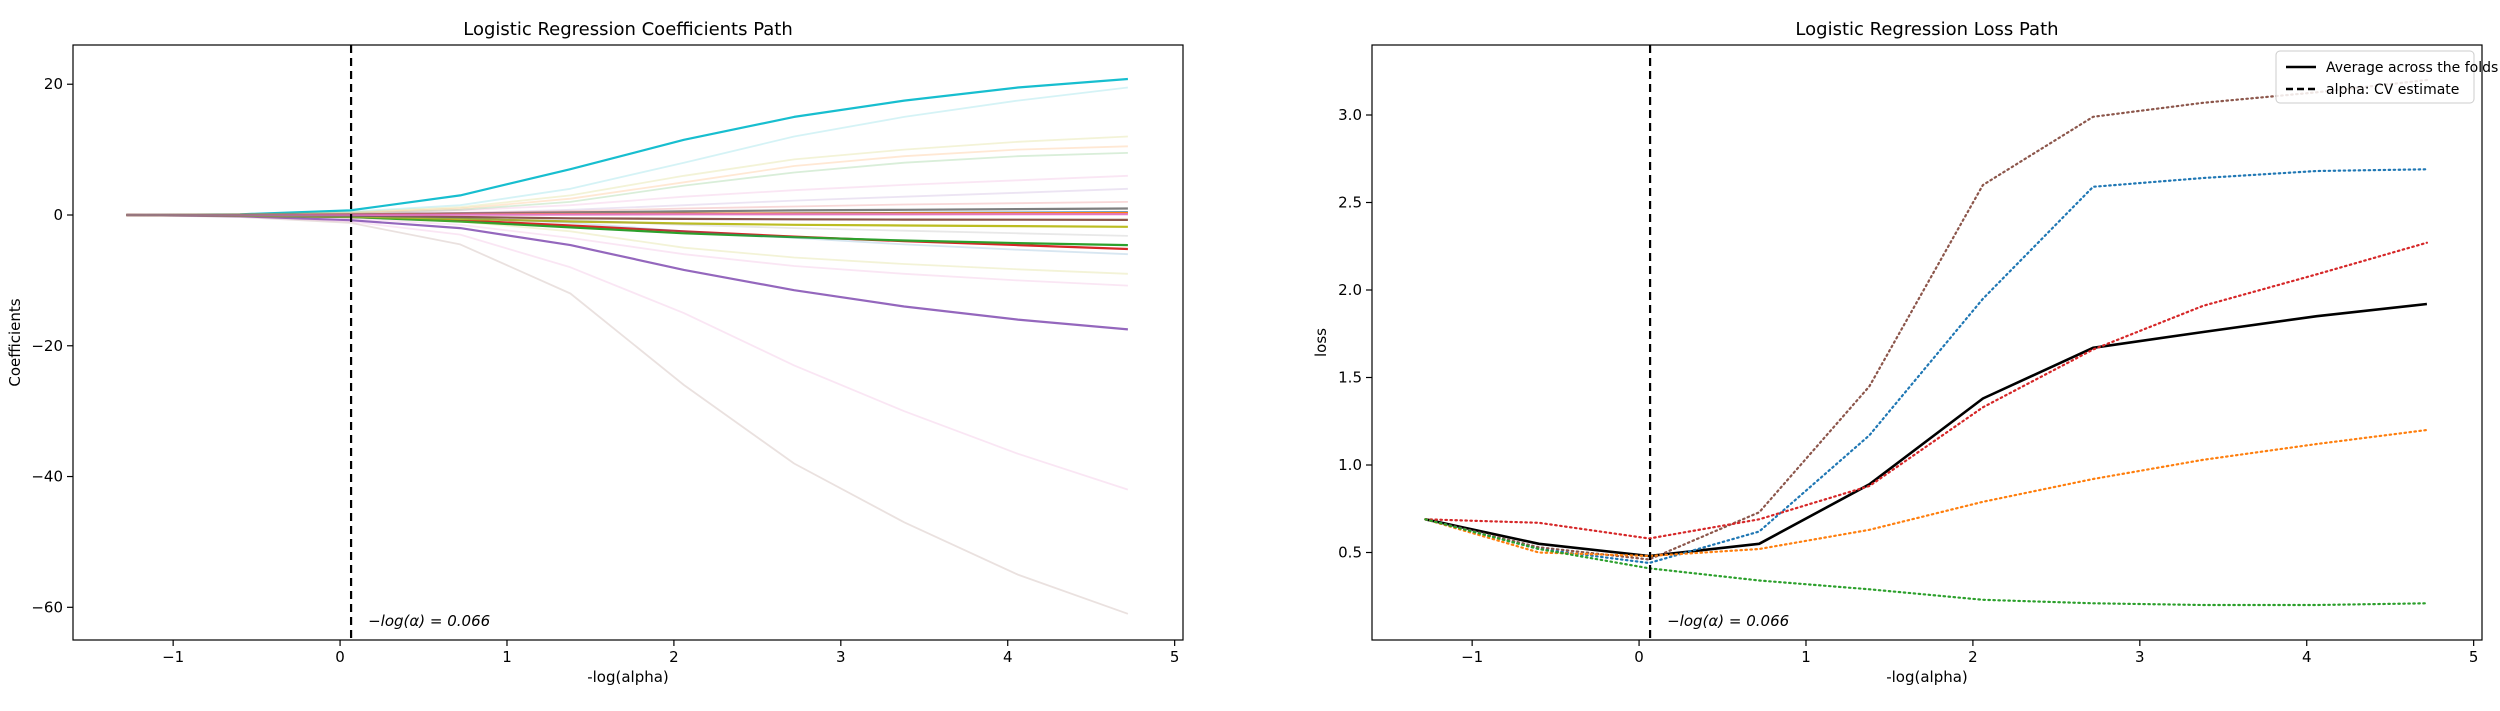 The width and height of the screenshot is (2500, 711). Describe the element at coordinates (15, 342) in the screenshot. I see `y-axis-label: Coefficients` at that location.